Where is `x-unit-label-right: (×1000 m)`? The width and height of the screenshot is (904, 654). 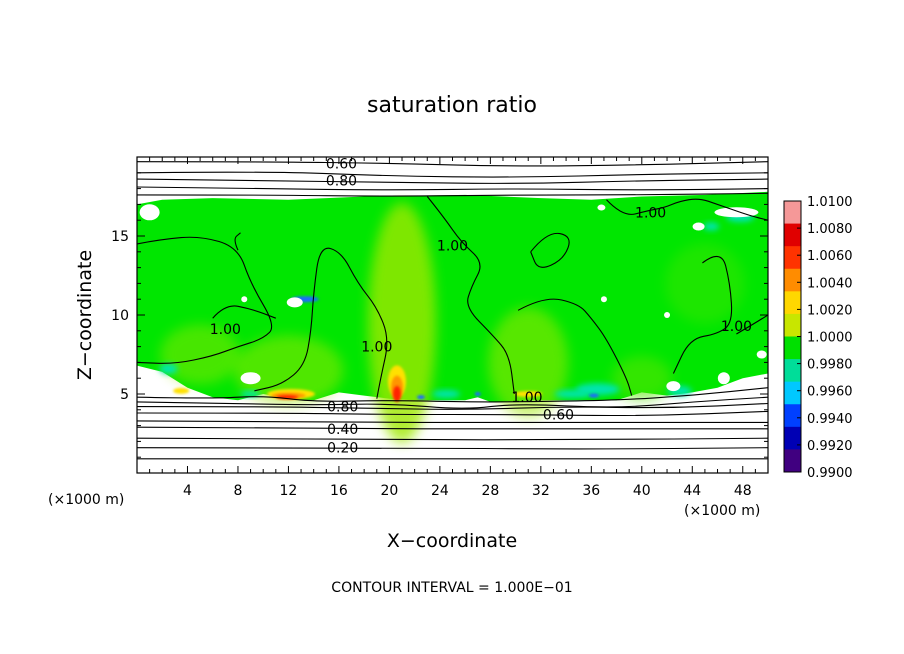 x-unit-label-right: (×1000 m) is located at coordinates (722, 511).